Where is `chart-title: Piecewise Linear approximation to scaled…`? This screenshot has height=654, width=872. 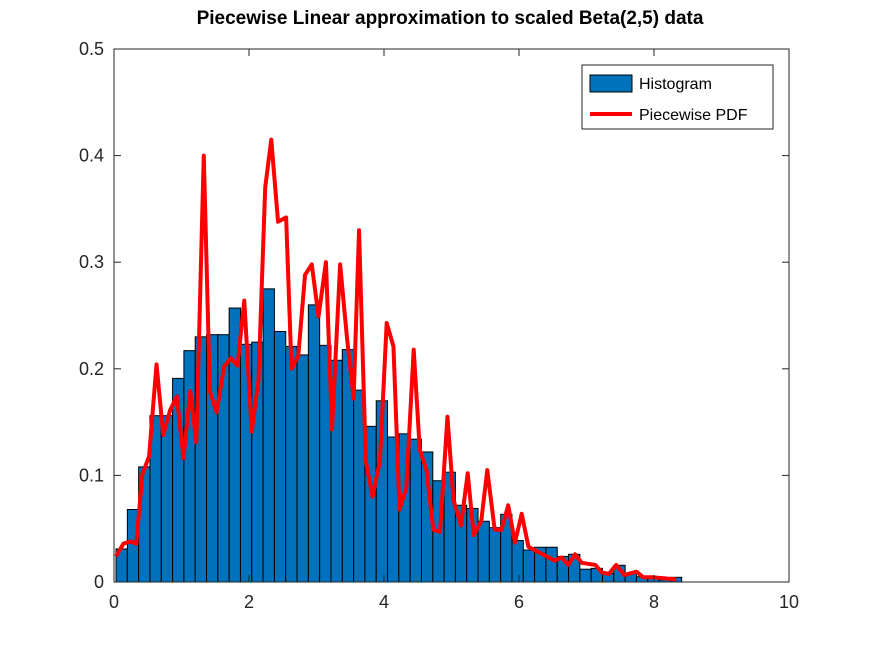 chart-title: Piecewise Linear approximation to scaled… is located at coordinates (450, 18).